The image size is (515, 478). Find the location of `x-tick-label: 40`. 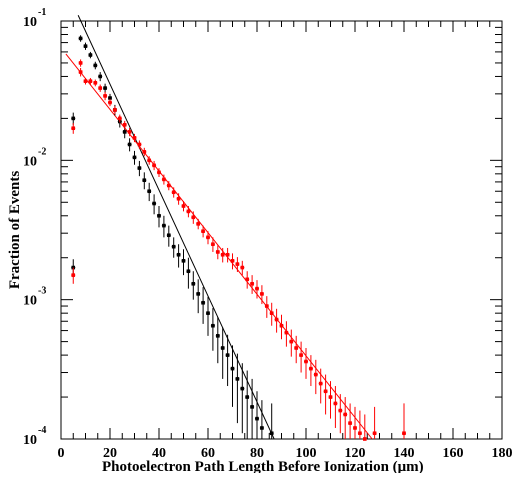

x-tick-label: 40 is located at coordinates (159, 453).